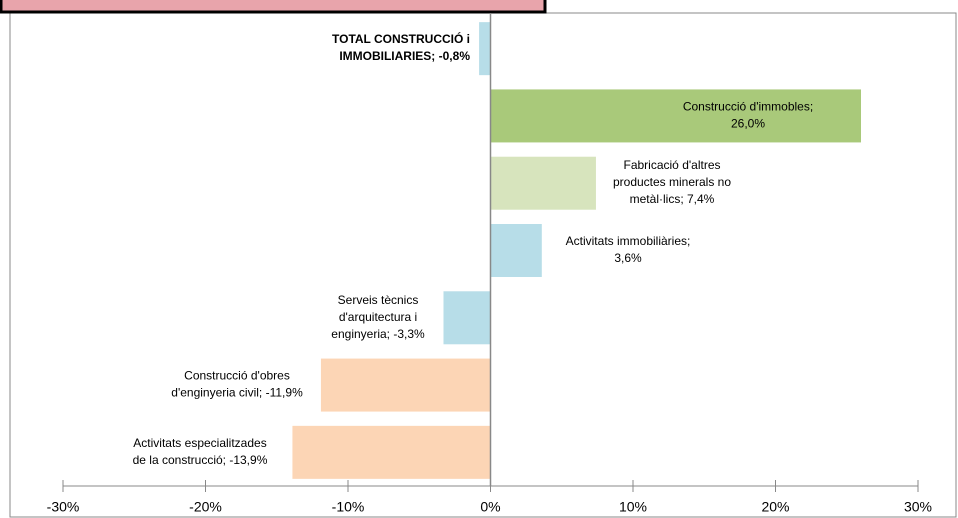  Describe the element at coordinates (199, 443) in the screenshot. I see `data-label-line: Activitats especialitzades` at that location.